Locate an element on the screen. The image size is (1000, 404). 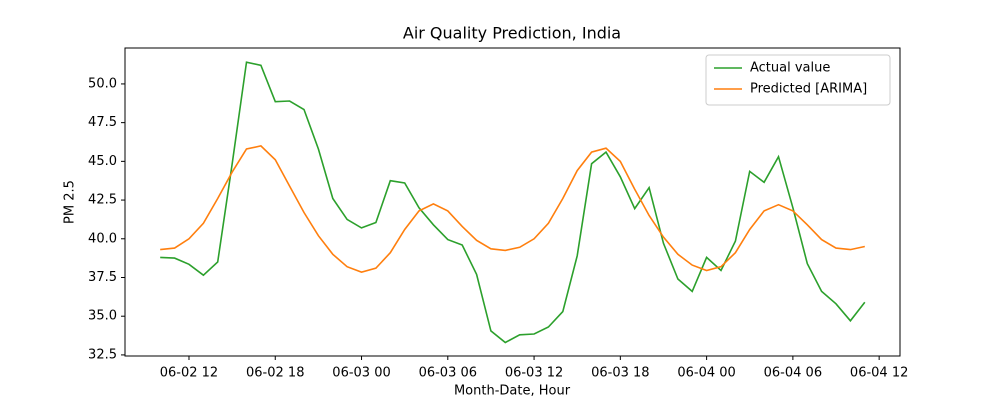
y-tick-label: 35.0 is located at coordinates (102, 316).